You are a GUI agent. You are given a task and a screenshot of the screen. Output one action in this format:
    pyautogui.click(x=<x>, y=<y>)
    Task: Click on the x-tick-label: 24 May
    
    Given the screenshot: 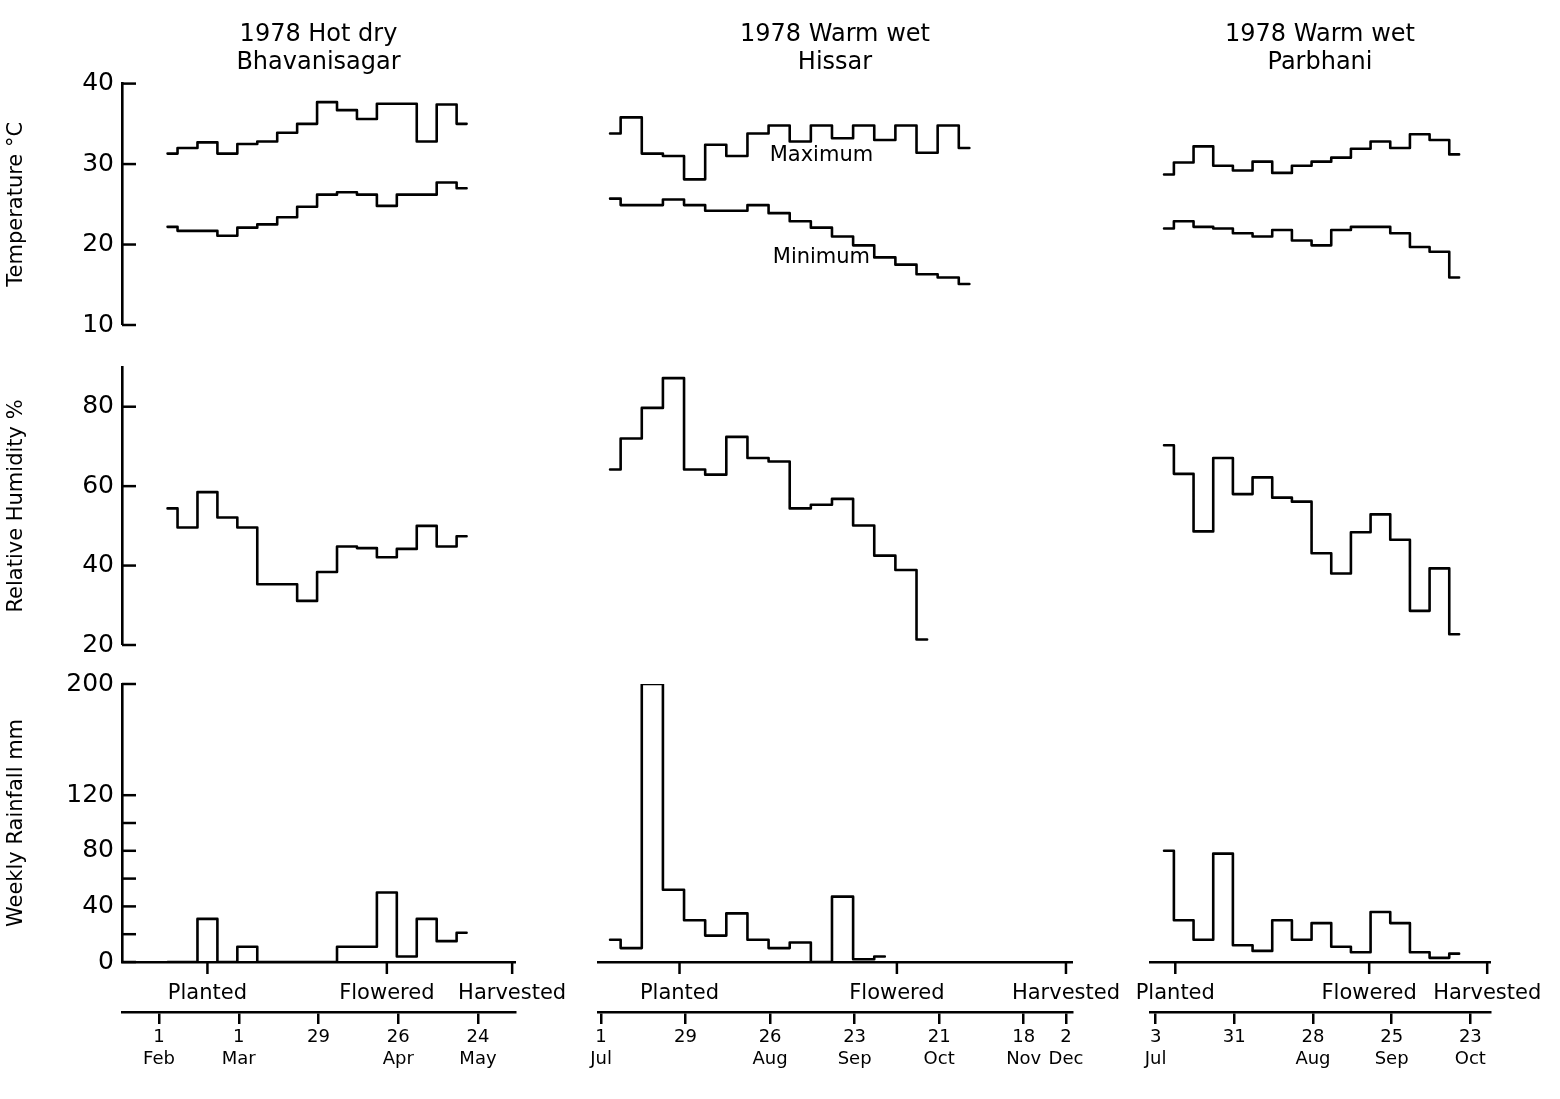 What is the action you would take?
    pyautogui.click(x=478, y=1047)
    